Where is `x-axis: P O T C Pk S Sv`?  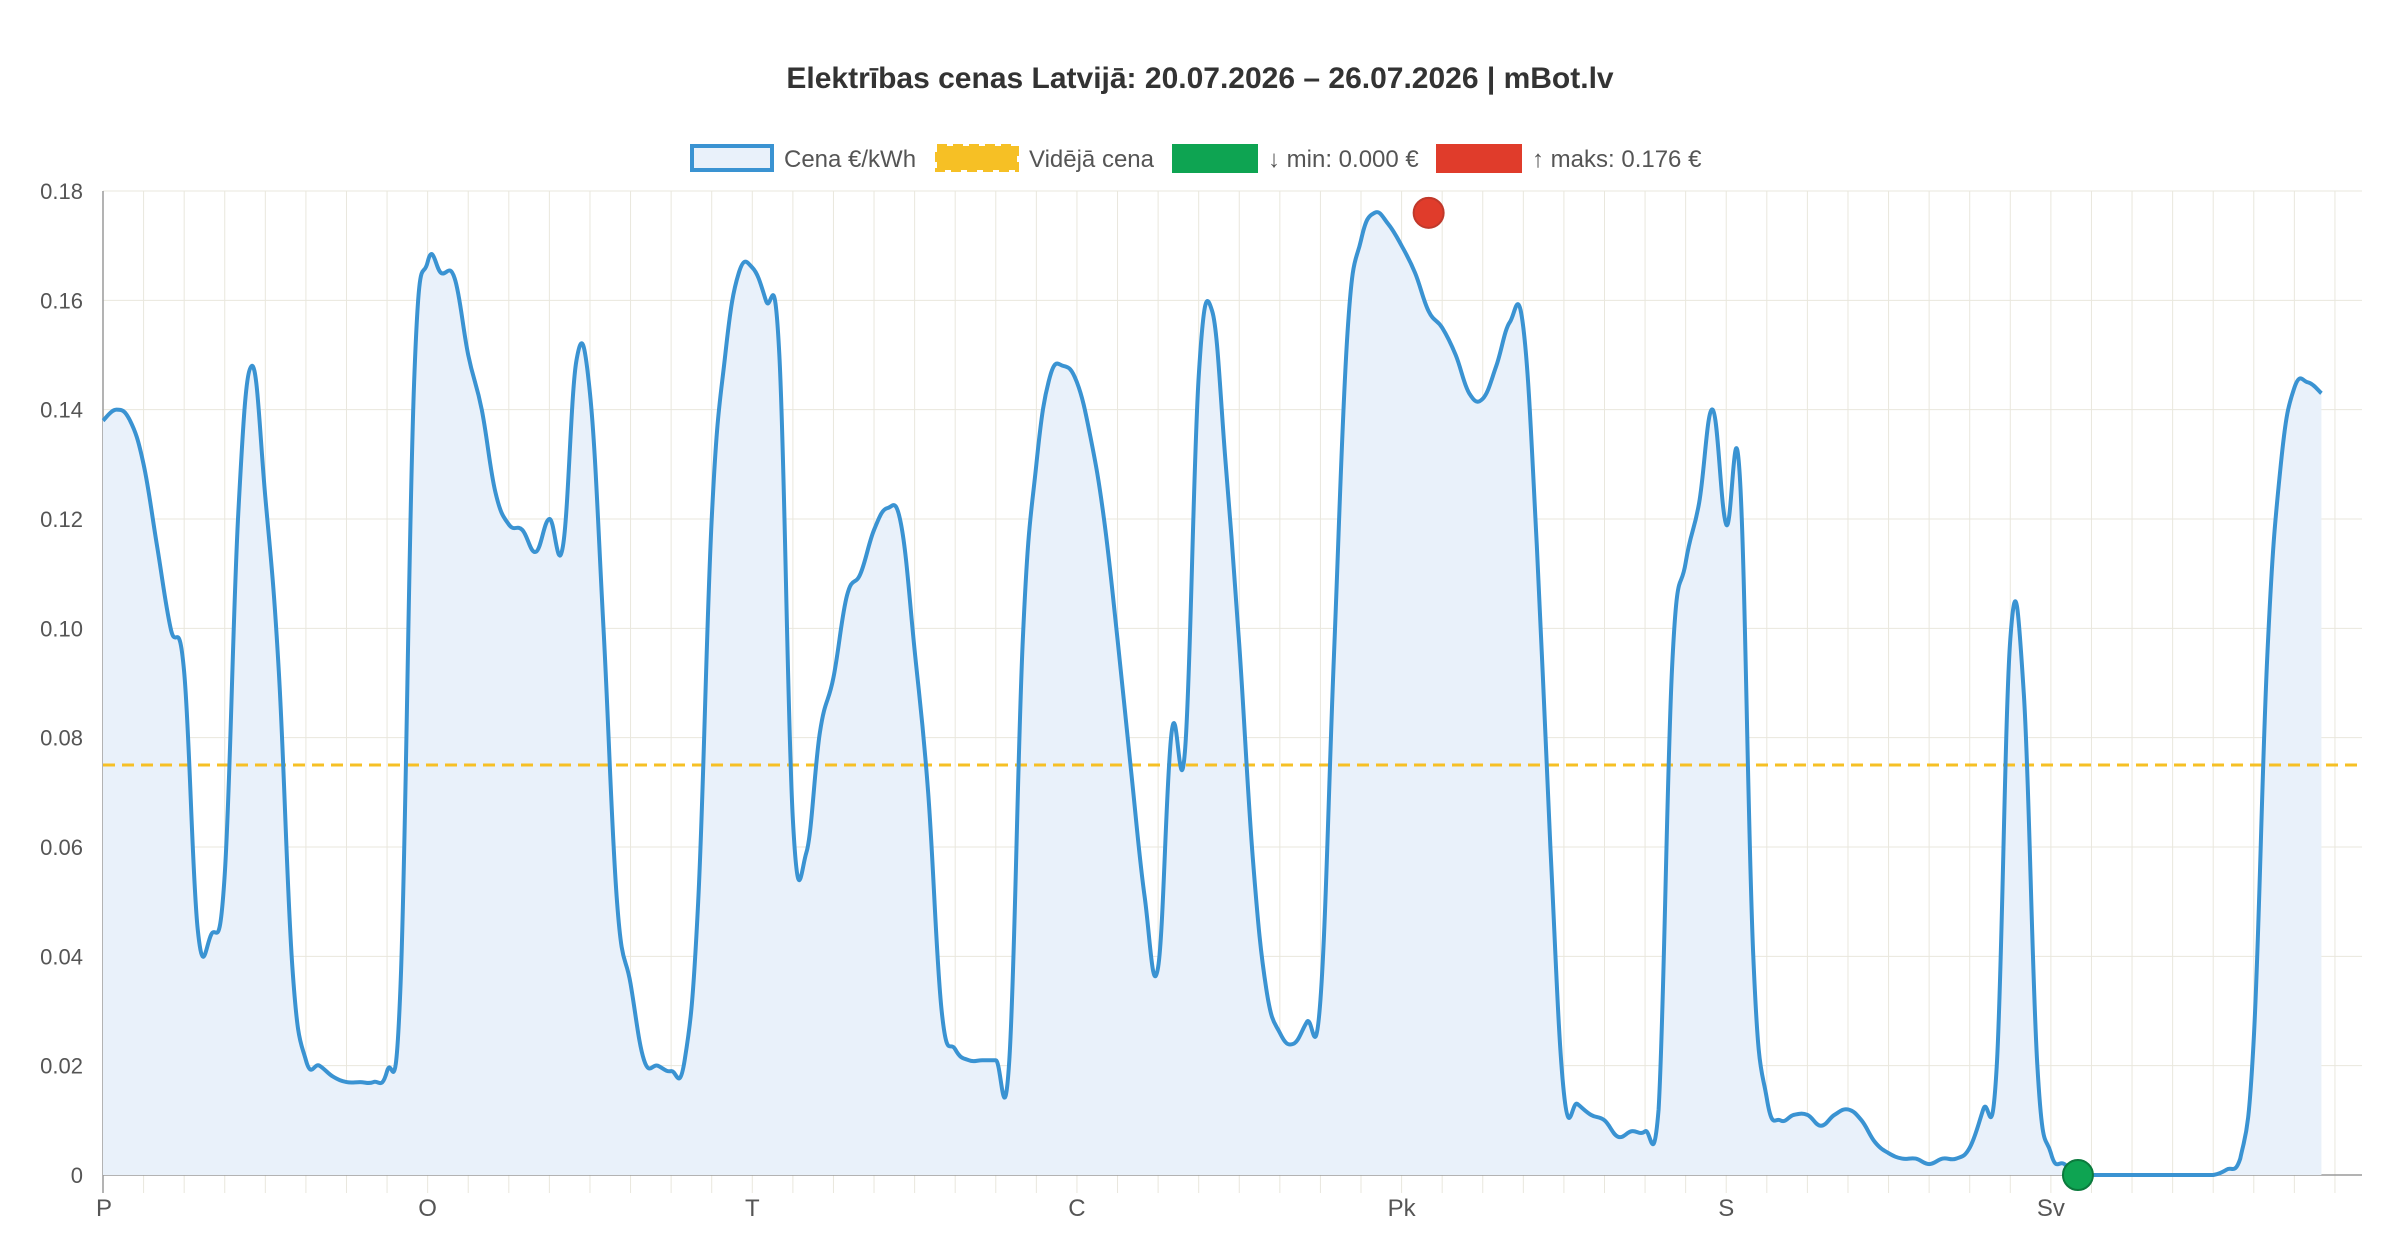
x-axis: P O T C Pk S Sv is located at coordinates (1229, 1198).